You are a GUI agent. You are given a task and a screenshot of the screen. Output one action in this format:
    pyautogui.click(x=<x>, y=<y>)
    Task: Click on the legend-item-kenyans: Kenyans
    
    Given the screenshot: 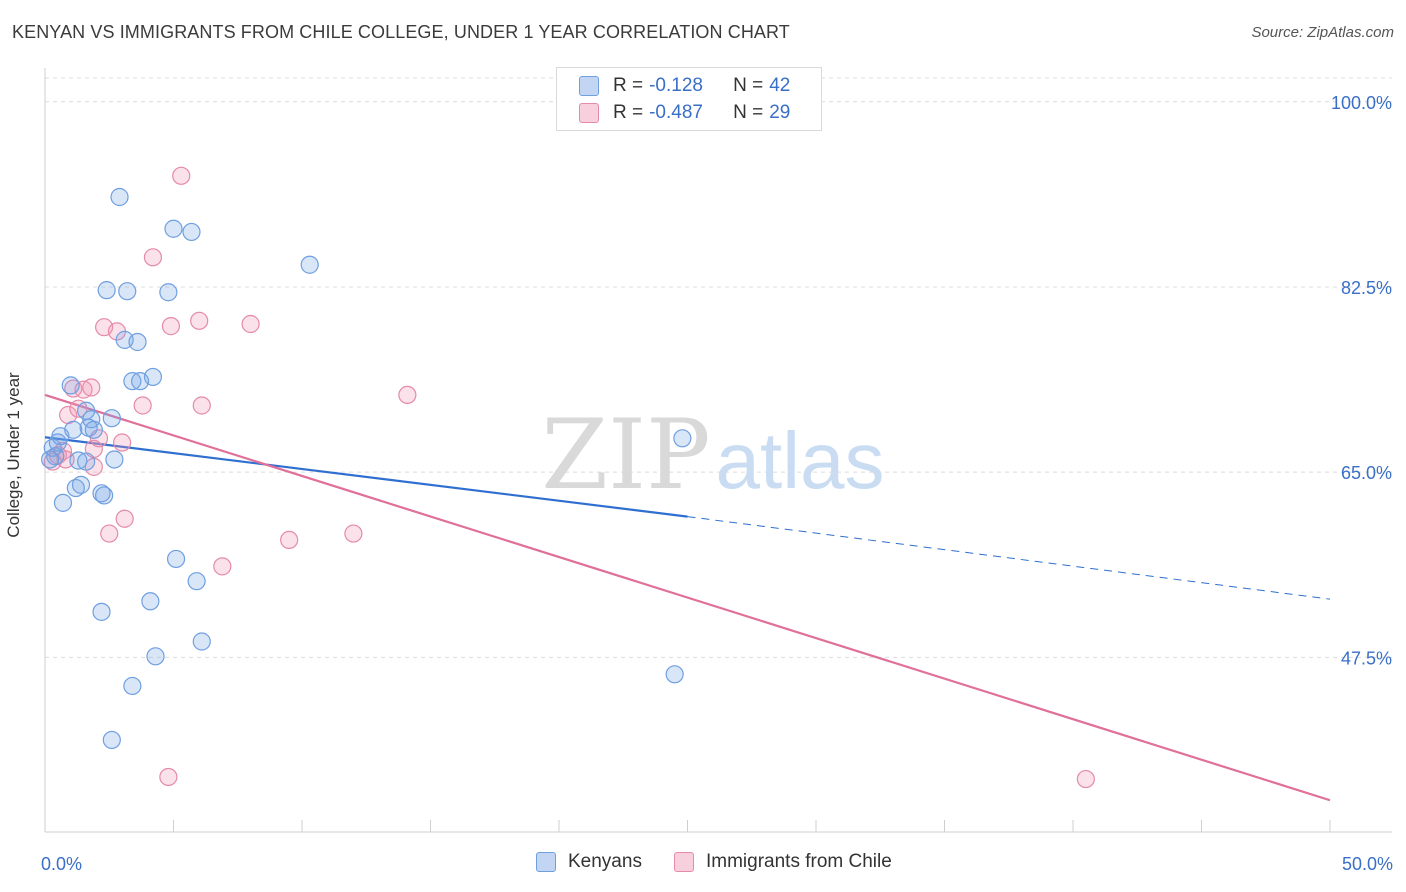 What is the action you would take?
    pyautogui.click(x=589, y=862)
    